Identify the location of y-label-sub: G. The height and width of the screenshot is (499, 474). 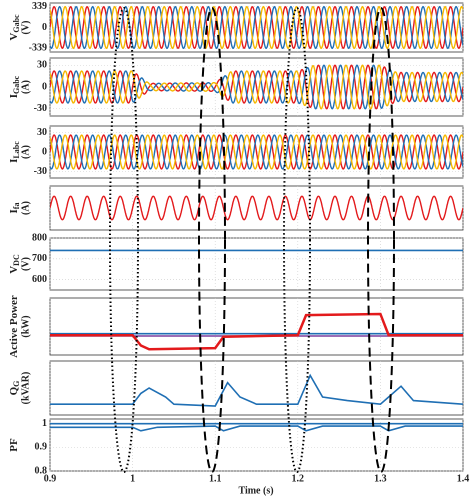
(16, 384).